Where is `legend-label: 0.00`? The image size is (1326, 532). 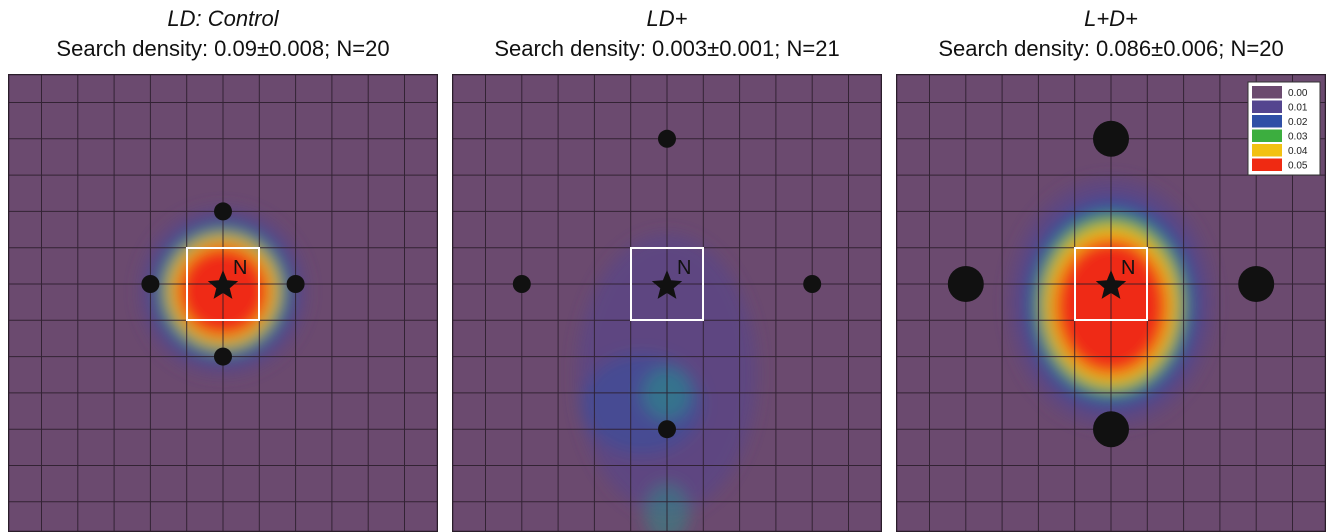
legend-label: 0.00 is located at coordinates (1298, 93).